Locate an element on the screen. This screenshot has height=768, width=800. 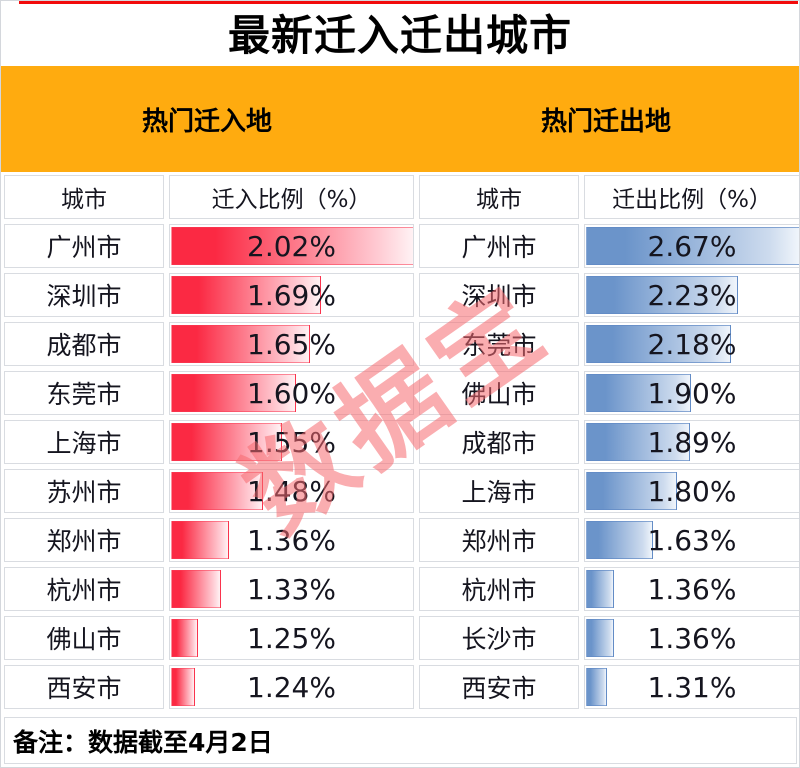
ratio-value: 1.80% is located at coordinates (692, 491).